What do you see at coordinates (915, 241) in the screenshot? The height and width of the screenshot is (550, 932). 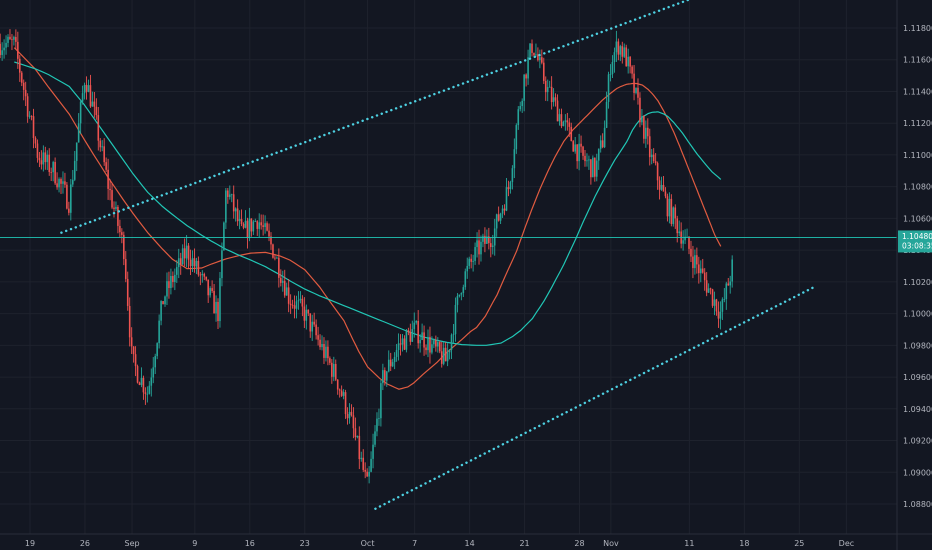 I see `price-badge-box` at bounding box center [915, 241].